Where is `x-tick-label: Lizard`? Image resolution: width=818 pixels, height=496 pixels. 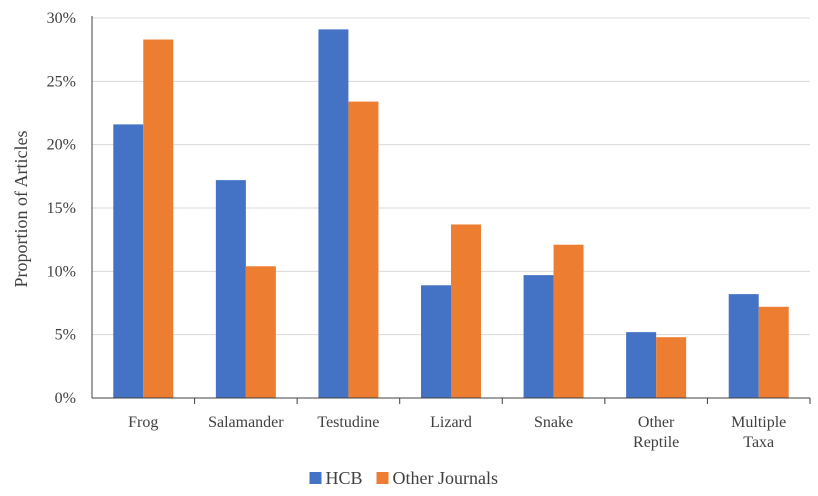 x-tick-label: Lizard is located at coordinates (451, 422).